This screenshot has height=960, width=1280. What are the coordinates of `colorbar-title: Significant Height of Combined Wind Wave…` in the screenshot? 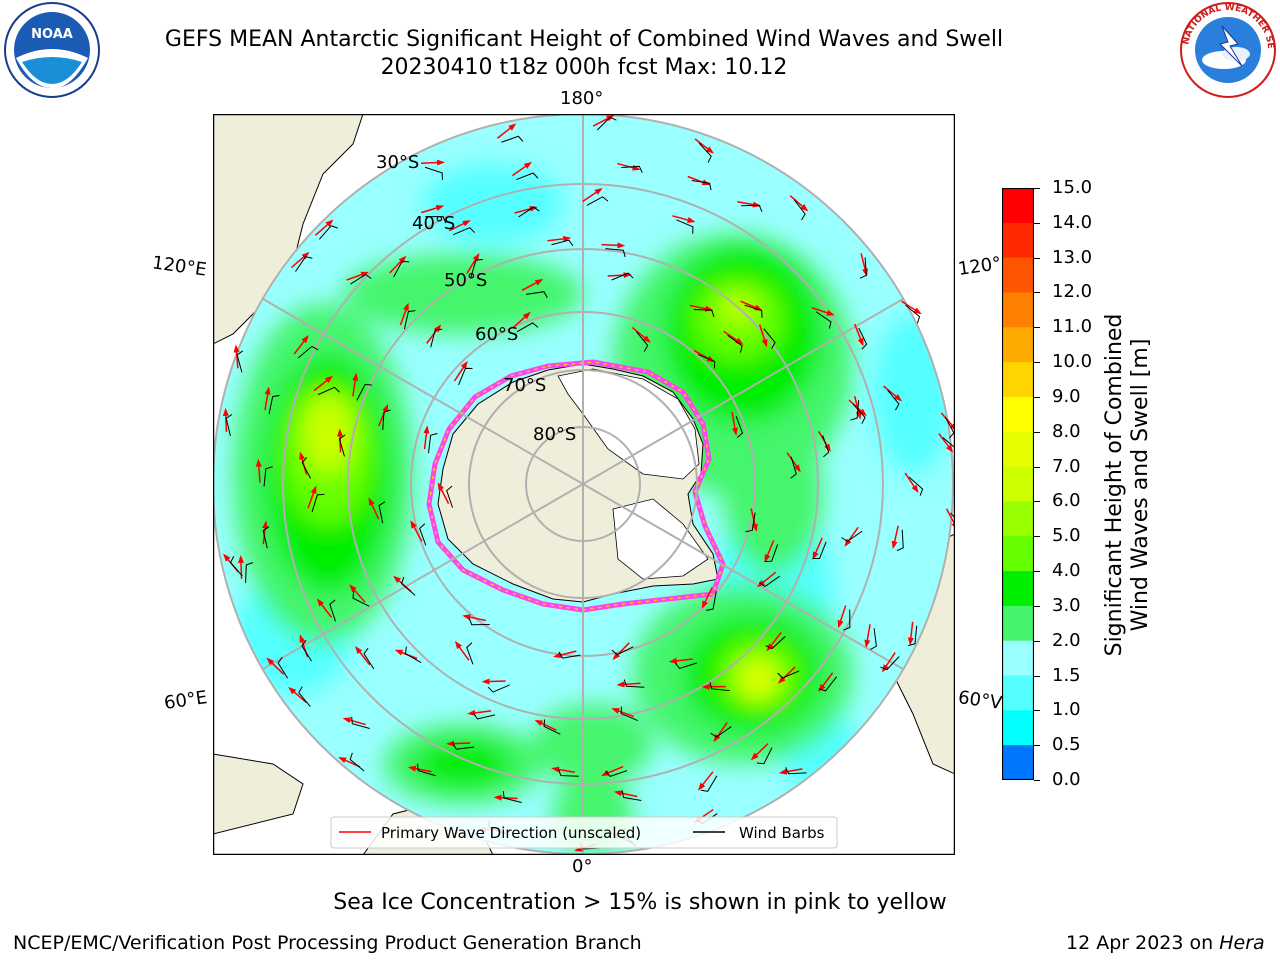 It's located at (1128, 485).